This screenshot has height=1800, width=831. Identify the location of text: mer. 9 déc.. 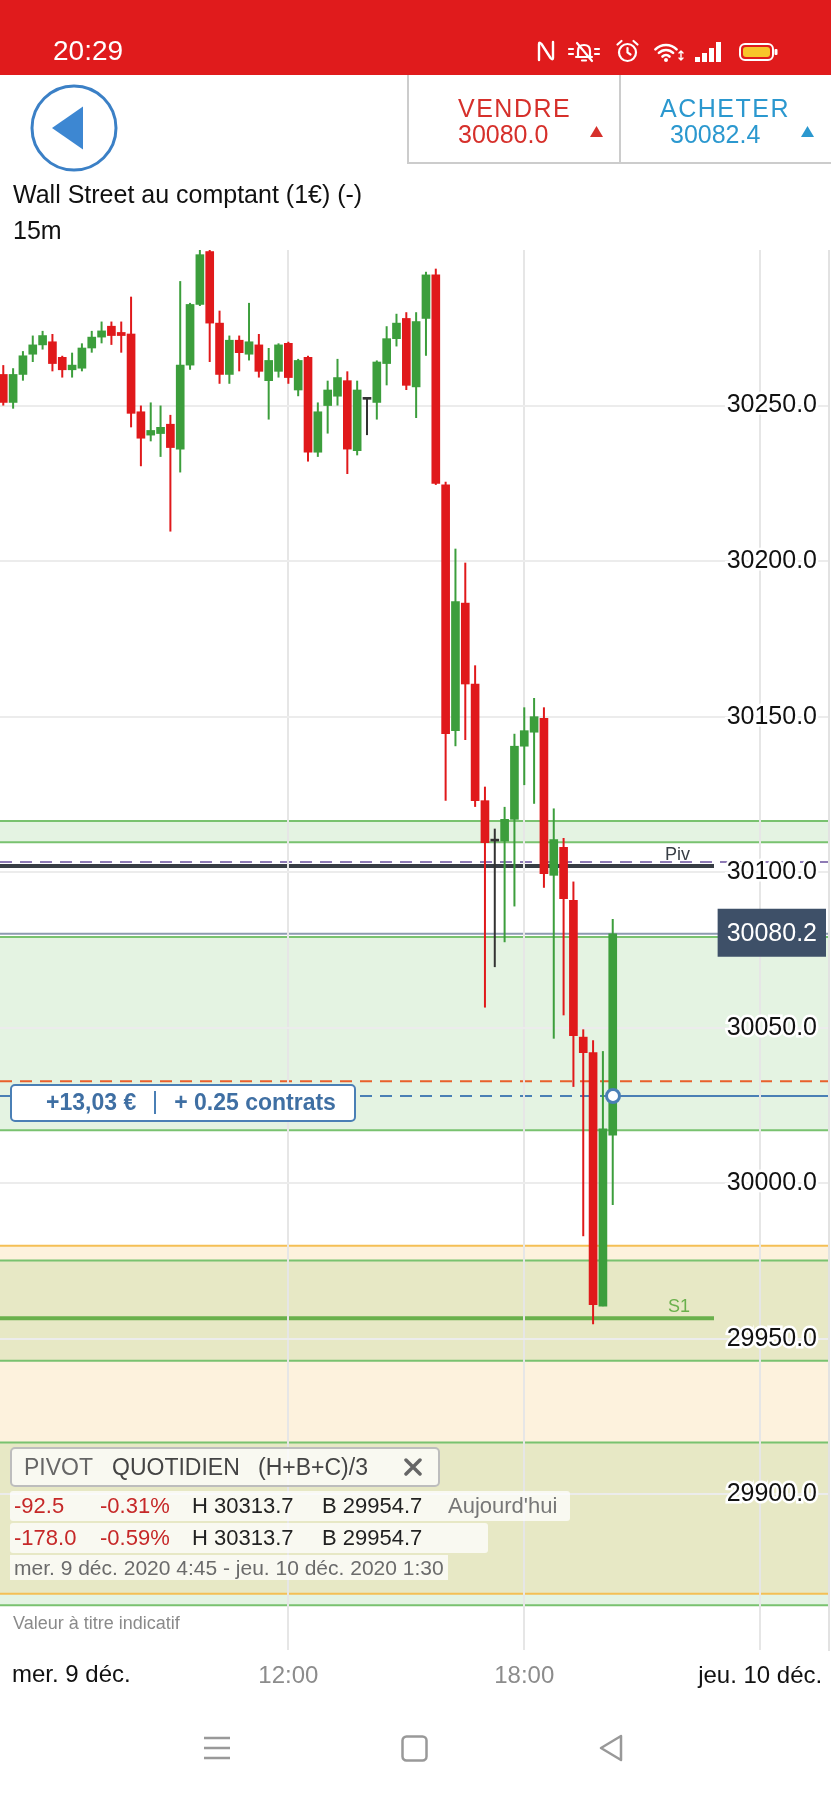
(71, 1673).